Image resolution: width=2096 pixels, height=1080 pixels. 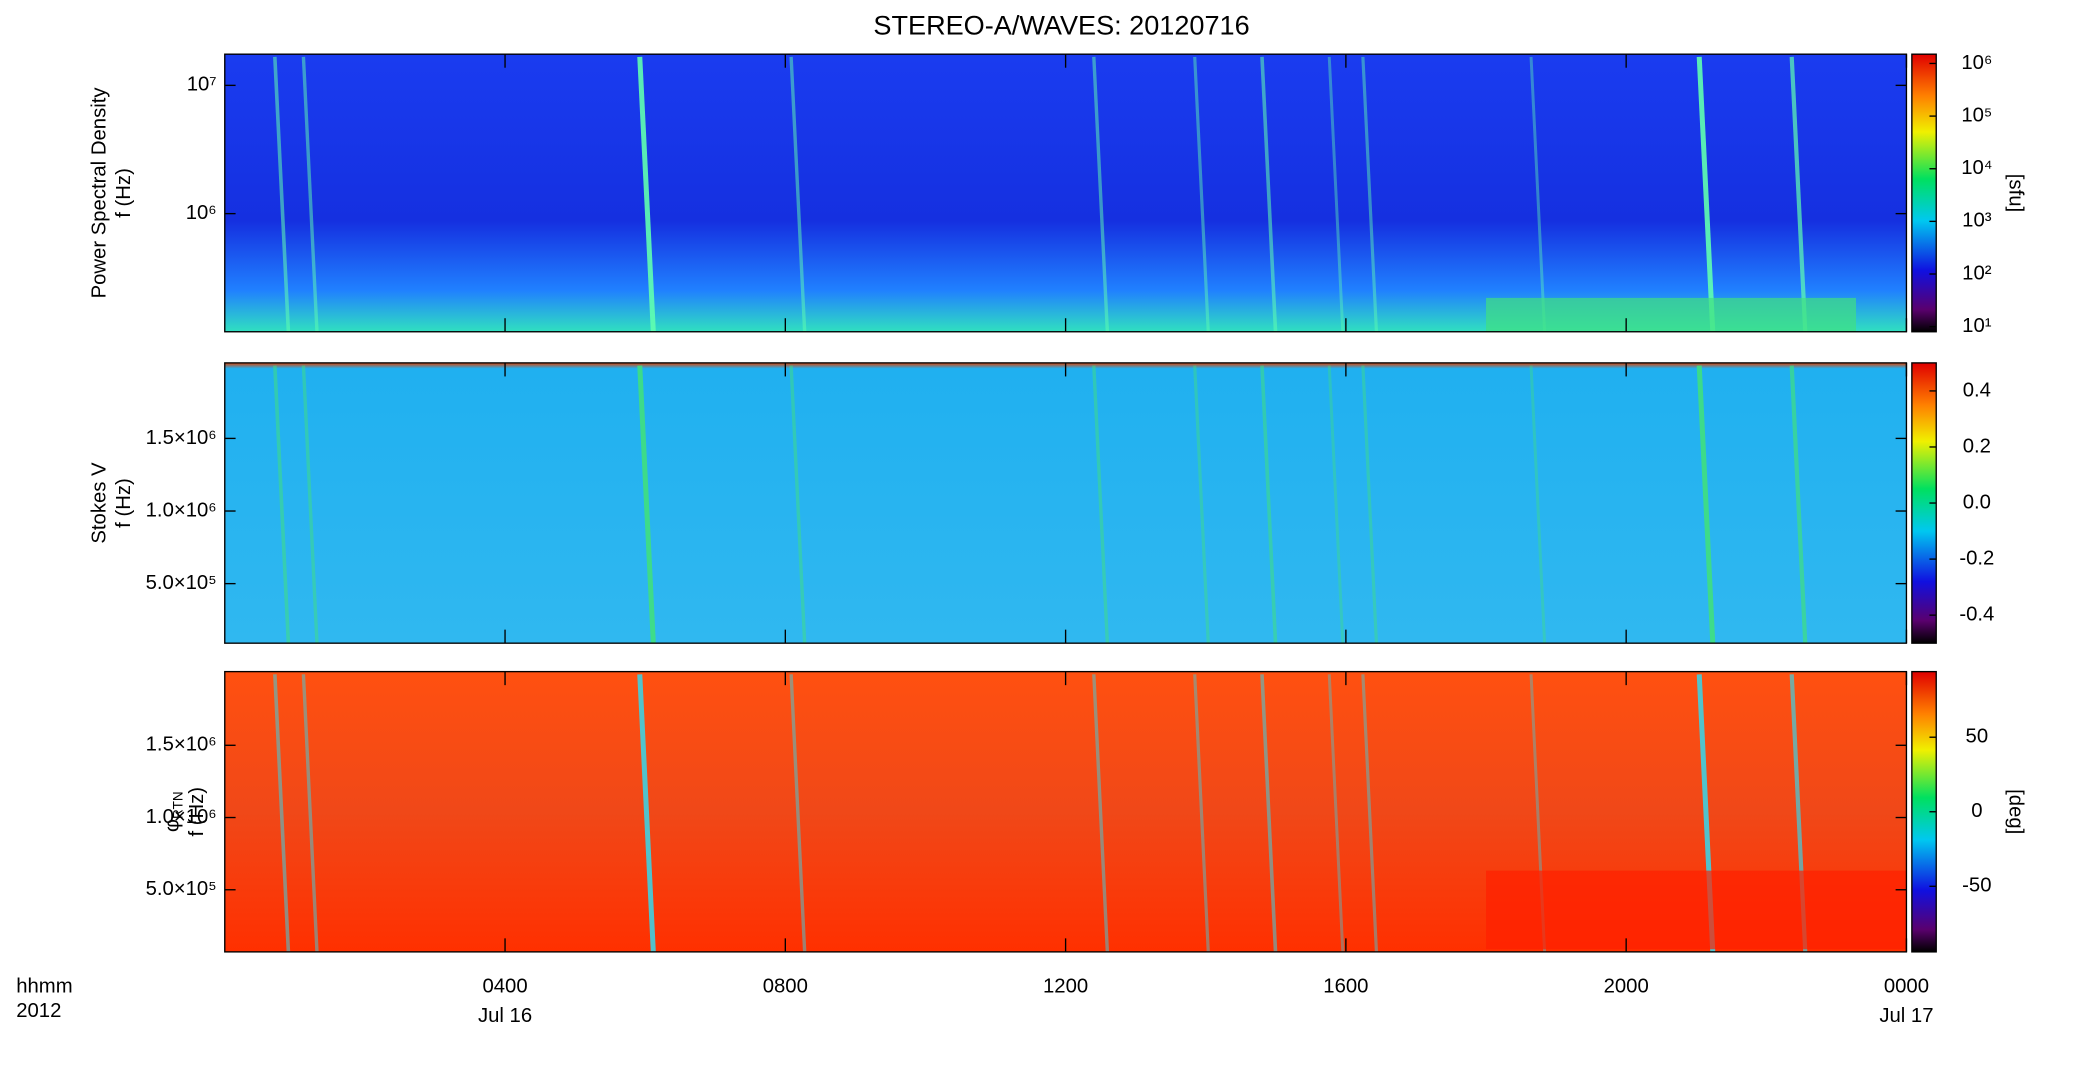 I want to click on colorbar-tick-label: 10⁶, so click(x=1976, y=63).